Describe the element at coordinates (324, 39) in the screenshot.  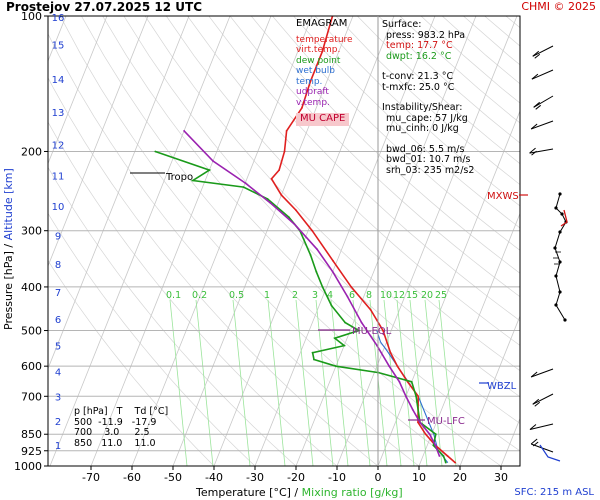
I see `legend-temperature: temperature` at that location.